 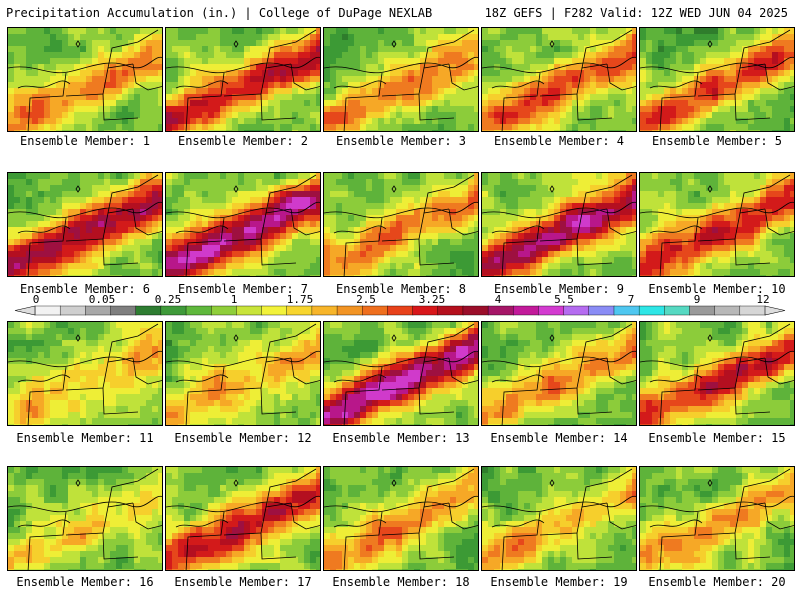 I want to click on ensemble-member-label: Ensemble Member: 6, so click(x=85, y=289).